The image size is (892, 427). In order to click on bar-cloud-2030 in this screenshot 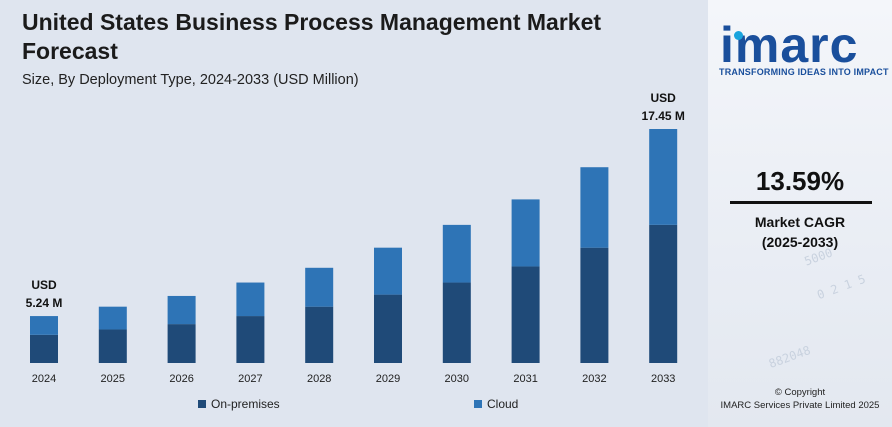, I will do `click(456, 253)`.